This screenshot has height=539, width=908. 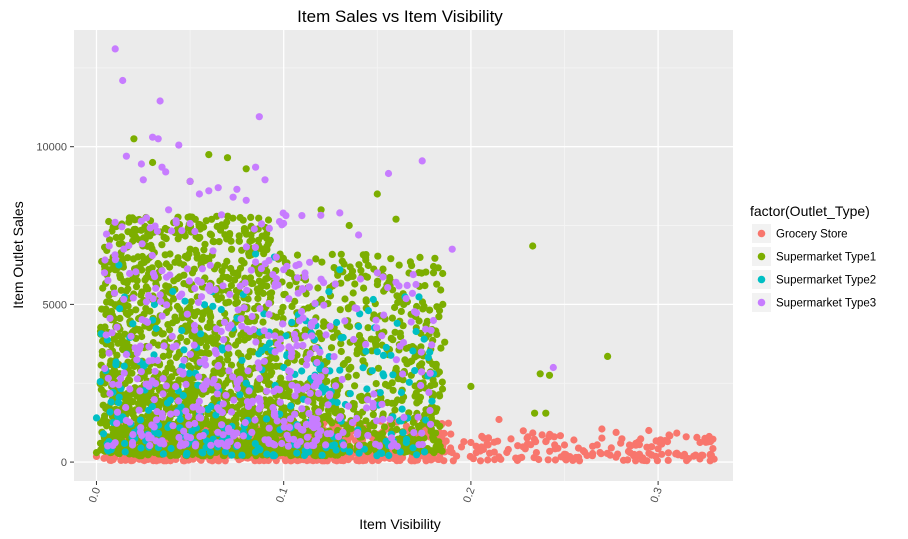 What do you see at coordinates (826, 258) in the screenshot?
I see `legend-label: Supermarket Type1` at bounding box center [826, 258].